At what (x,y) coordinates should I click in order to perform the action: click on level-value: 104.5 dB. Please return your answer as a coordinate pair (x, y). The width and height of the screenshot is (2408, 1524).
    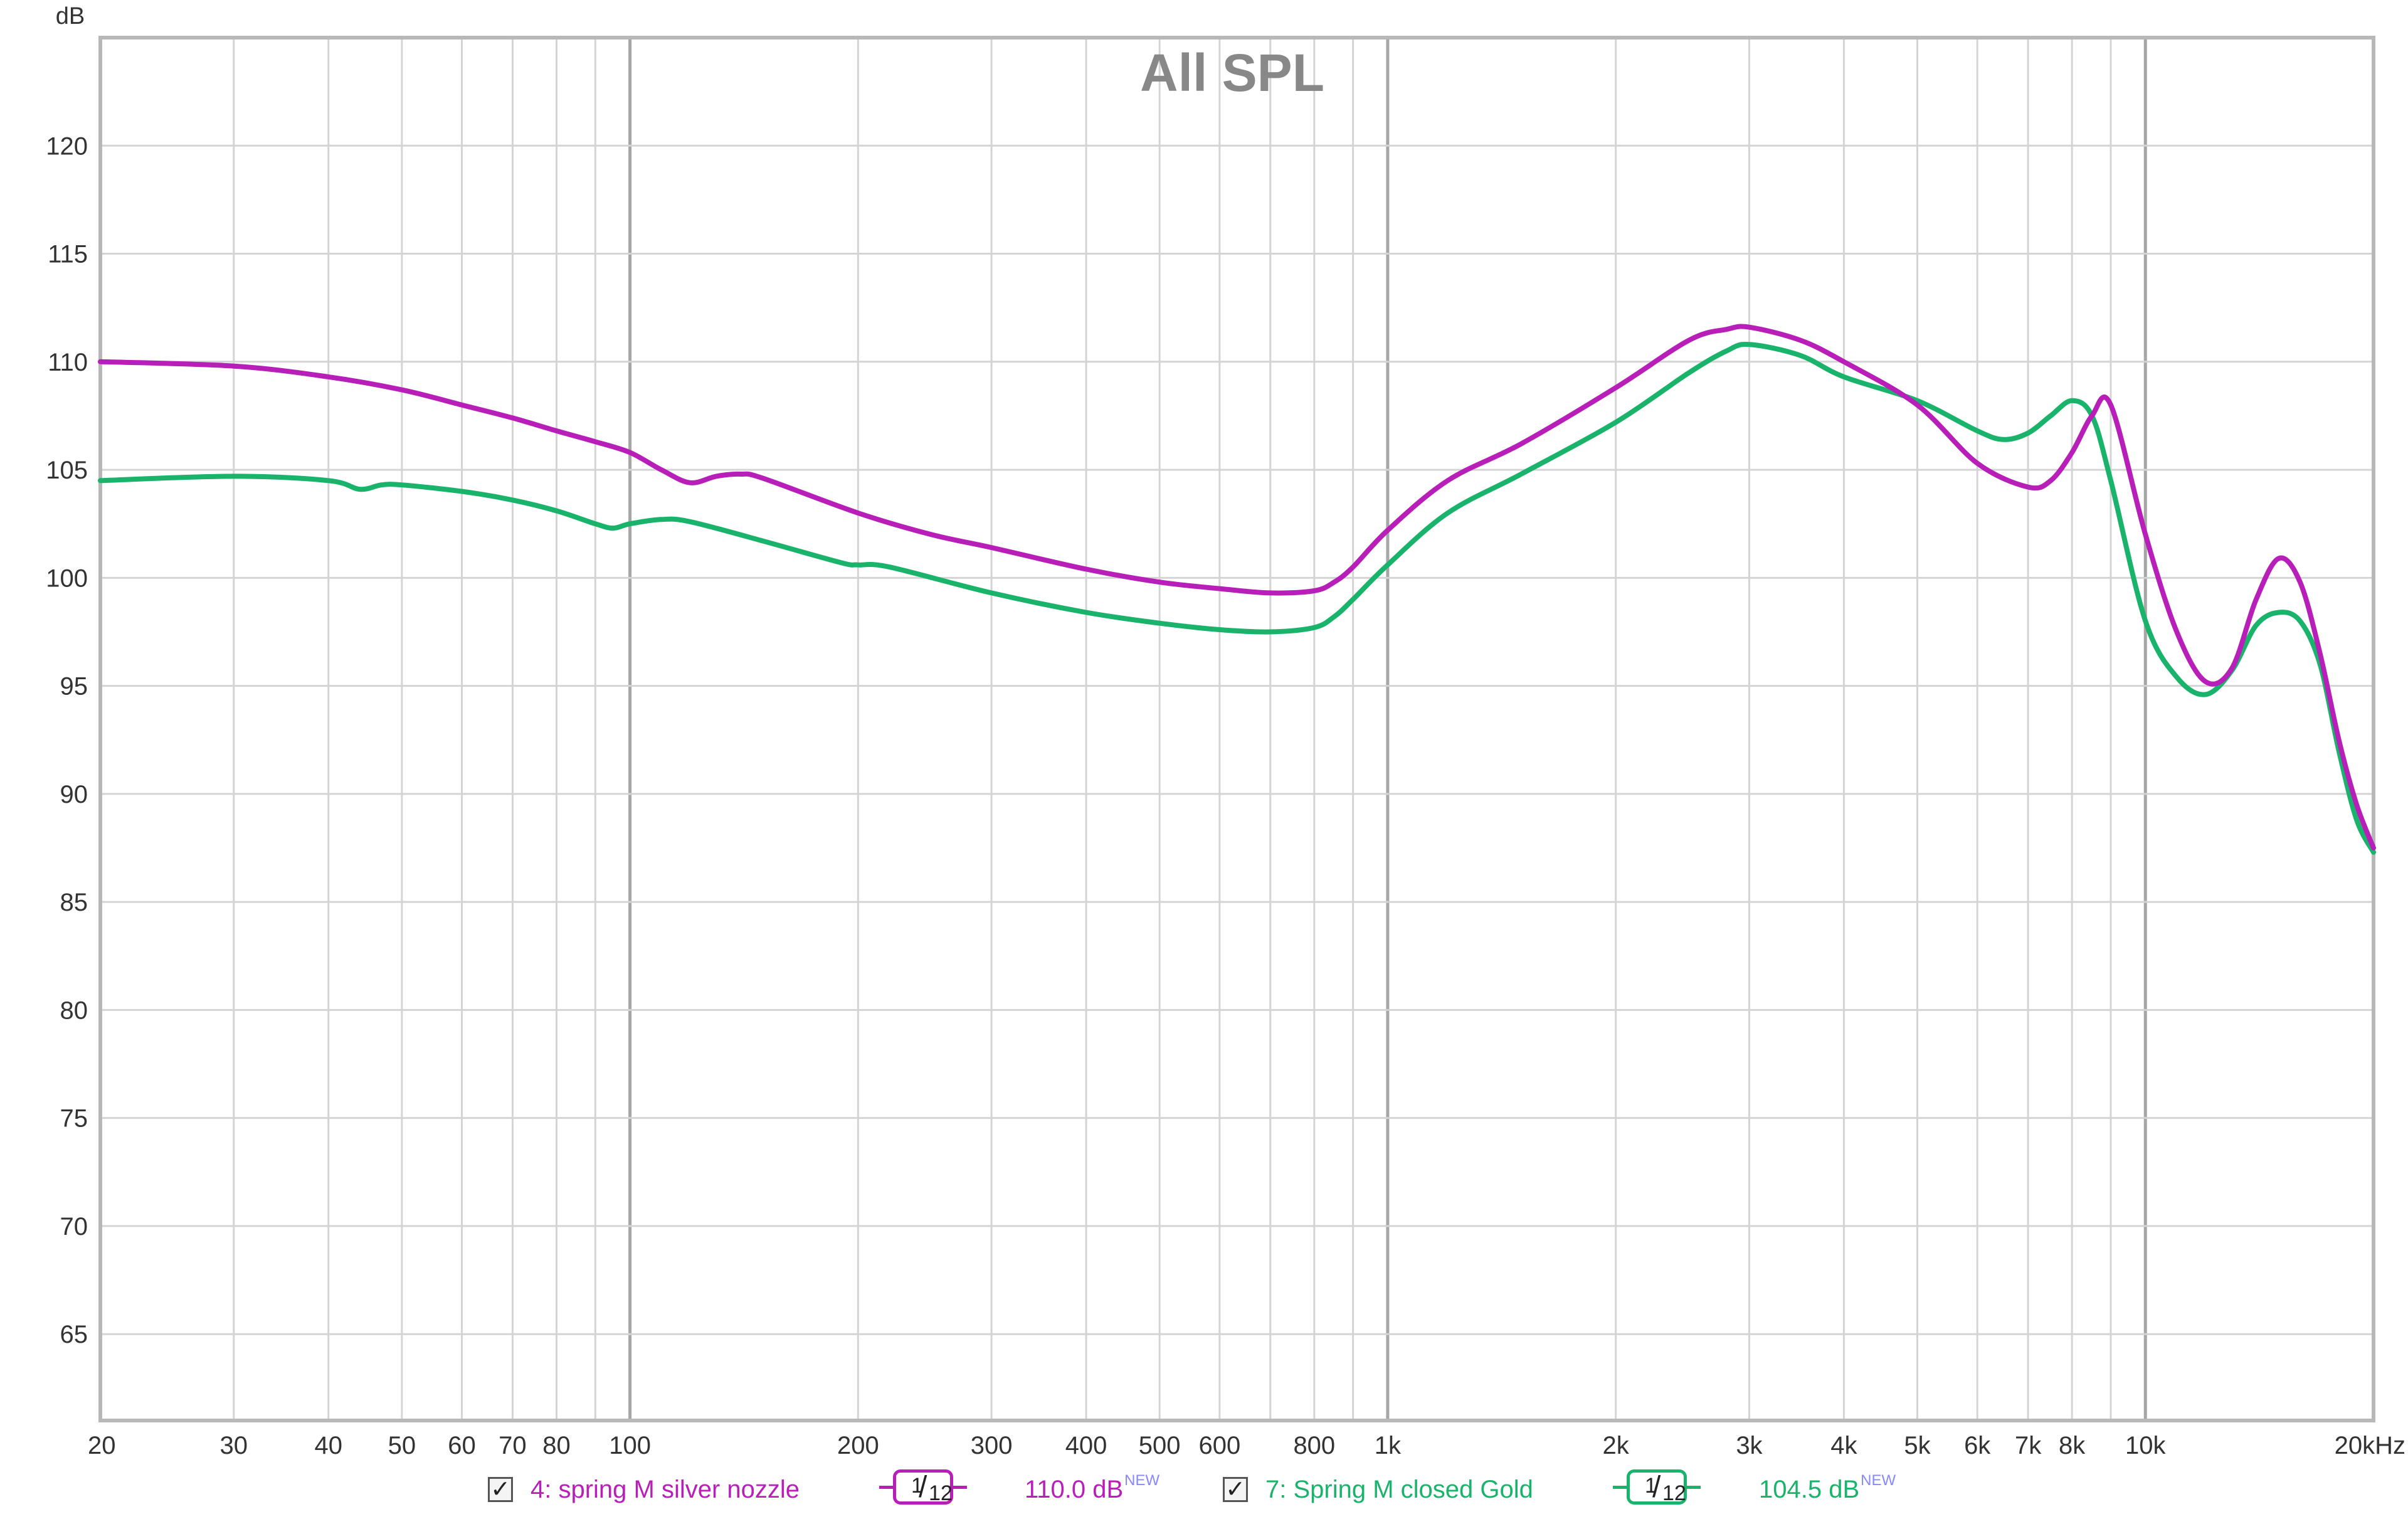
    Looking at the image, I should click on (1809, 1489).